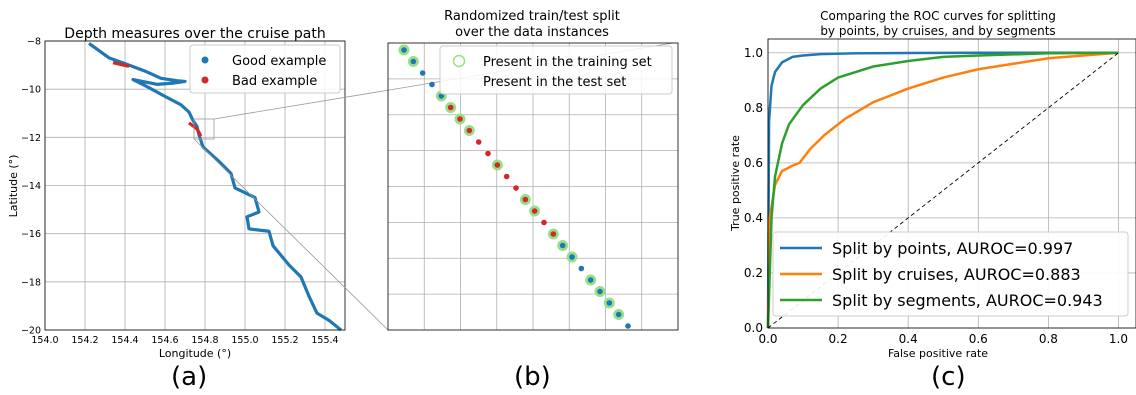  What do you see at coordinates (532, 16) in the screenshot?
I see `chart-b-title-line1: Randomized train/test split` at bounding box center [532, 16].